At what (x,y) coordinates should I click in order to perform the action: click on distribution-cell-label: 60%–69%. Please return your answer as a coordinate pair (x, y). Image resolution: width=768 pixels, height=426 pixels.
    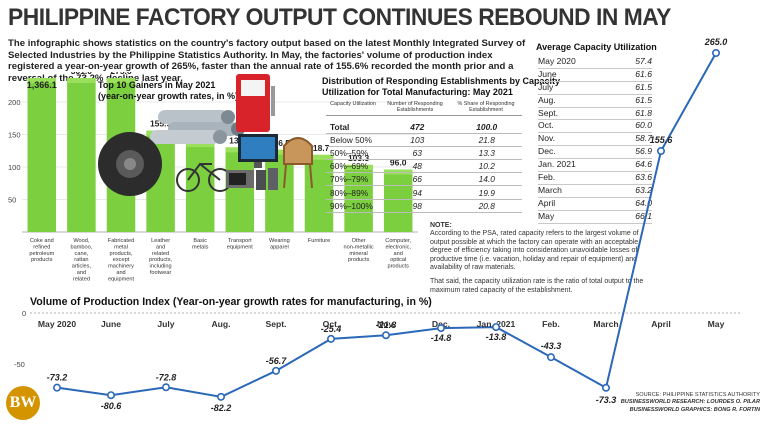
    Looking at the image, I should click on (355, 166).